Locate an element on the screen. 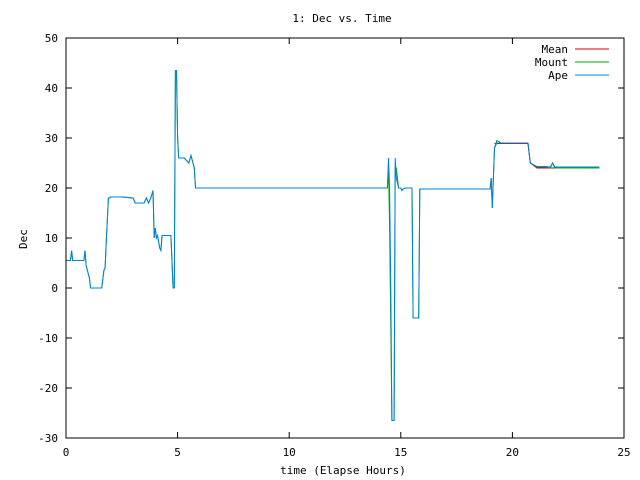 This screenshot has height=480, width=640. legend-label-ape: Ape is located at coordinates (558, 75).